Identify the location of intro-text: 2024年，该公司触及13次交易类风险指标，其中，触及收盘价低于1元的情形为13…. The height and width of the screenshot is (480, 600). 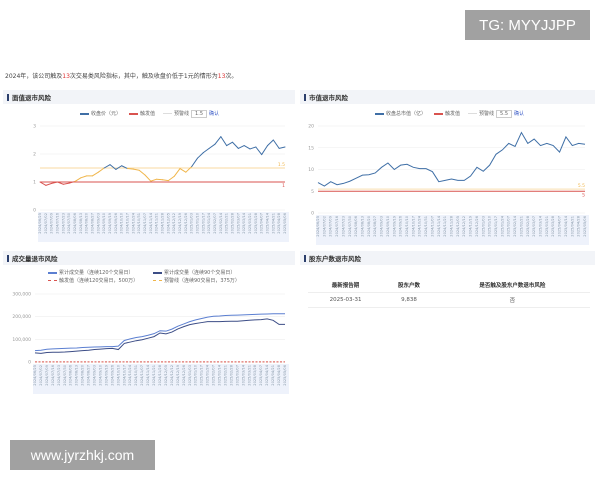
(121, 75).